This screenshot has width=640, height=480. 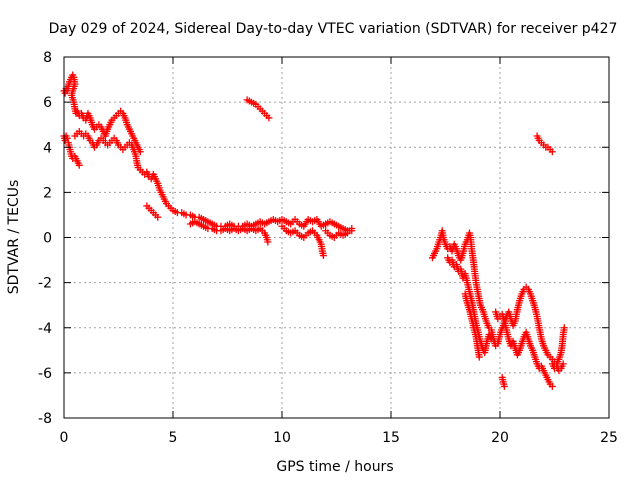 What do you see at coordinates (14, 237) in the screenshot?
I see `y-axis-label: SDTVAR / TECUs` at bounding box center [14, 237].